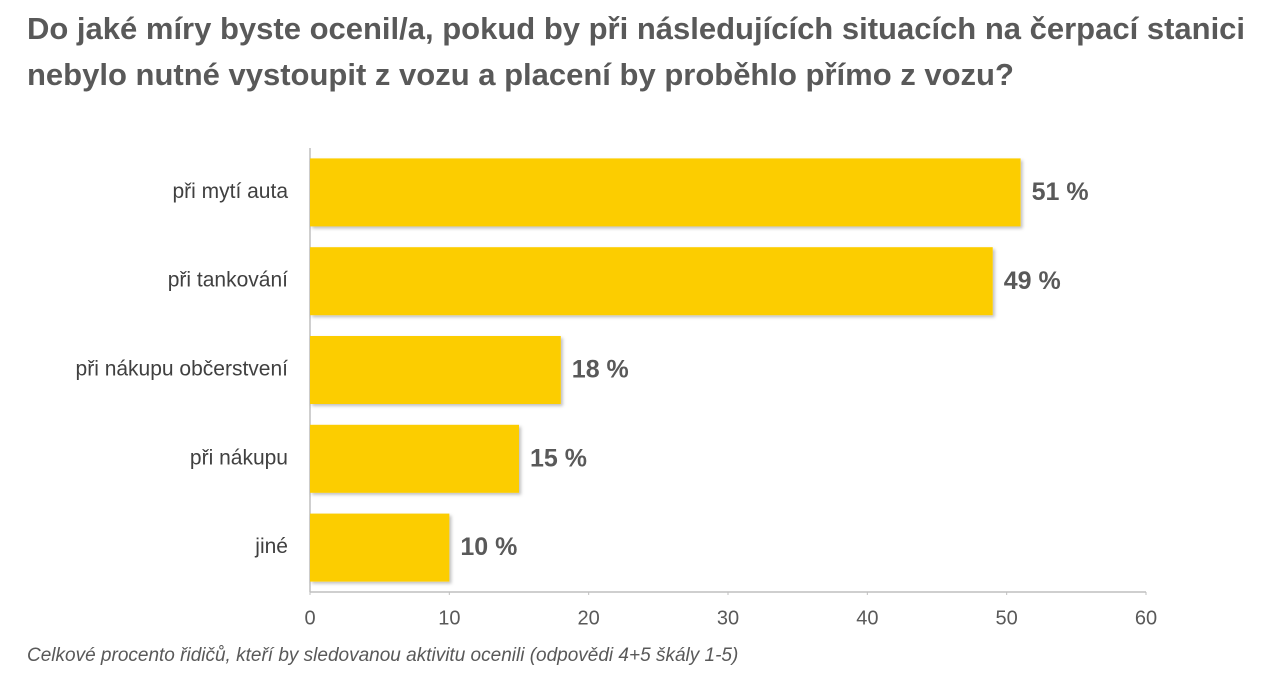 This screenshot has height=694, width=1282. Describe the element at coordinates (239, 457) in the screenshot. I see `y-tick-label: při nákupu` at that location.